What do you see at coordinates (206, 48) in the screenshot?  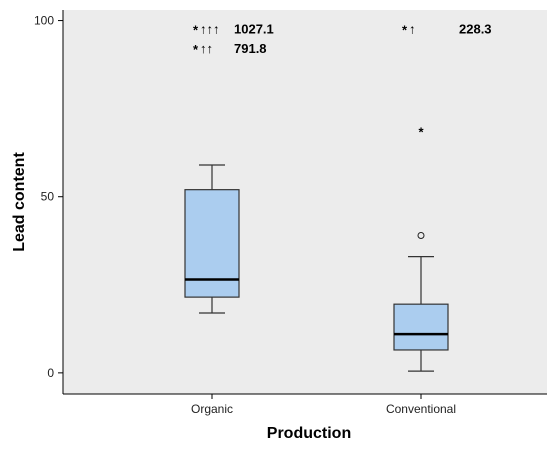 I see `off-scale-arrow: ↑↑` at bounding box center [206, 48].